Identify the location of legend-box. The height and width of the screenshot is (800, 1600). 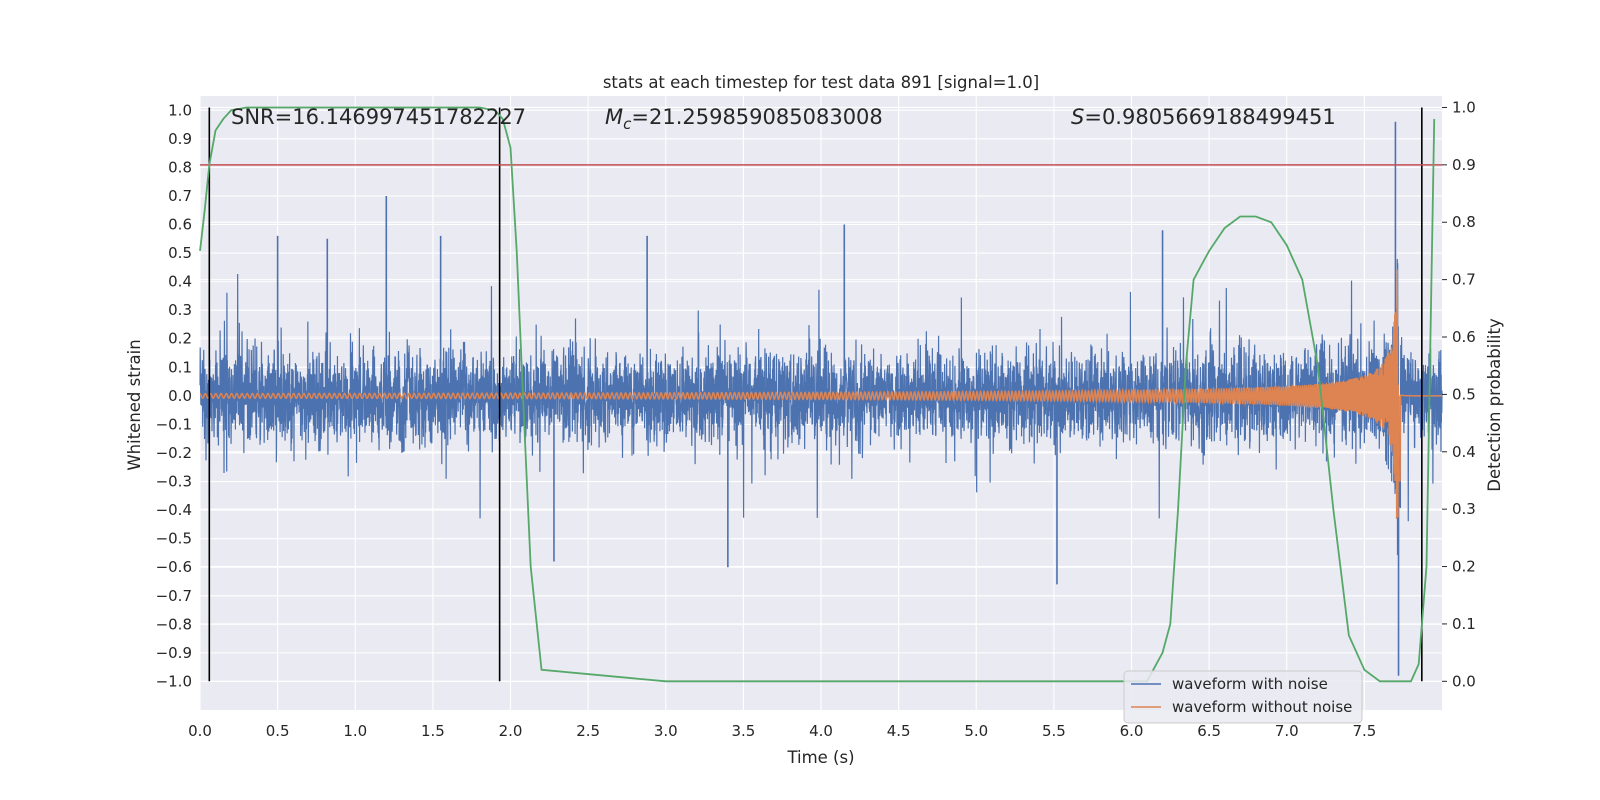
(1243, 697).